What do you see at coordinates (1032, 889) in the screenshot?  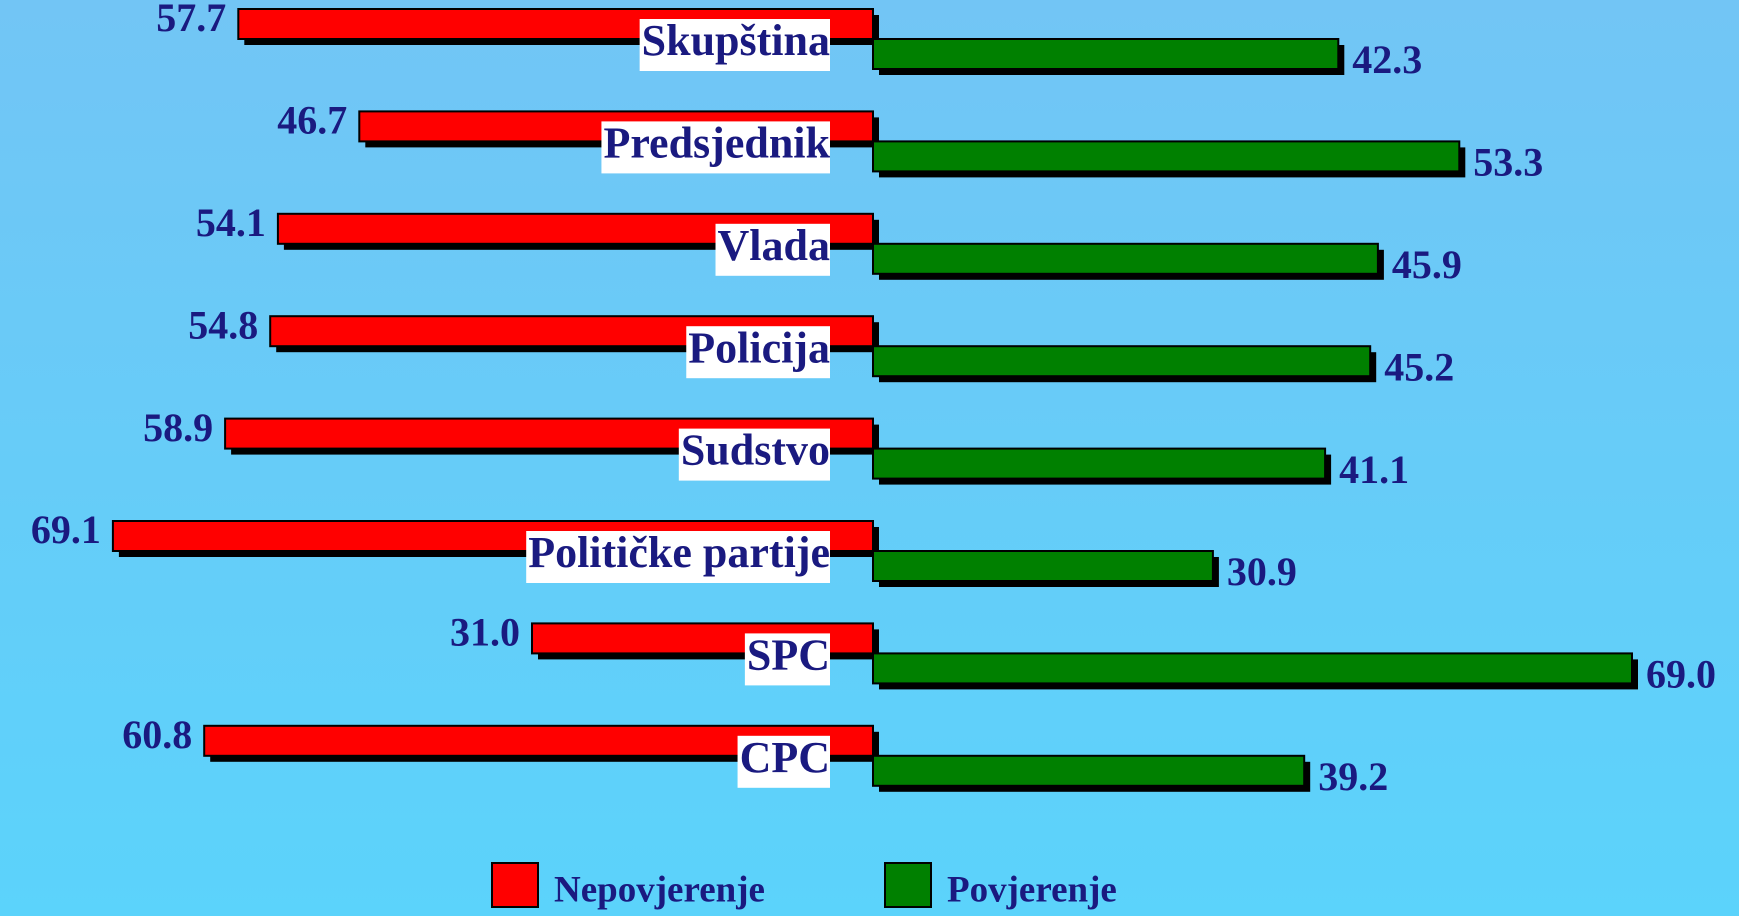 I see `legend-label: Povjerenje` at bounding box center [1032, 889].